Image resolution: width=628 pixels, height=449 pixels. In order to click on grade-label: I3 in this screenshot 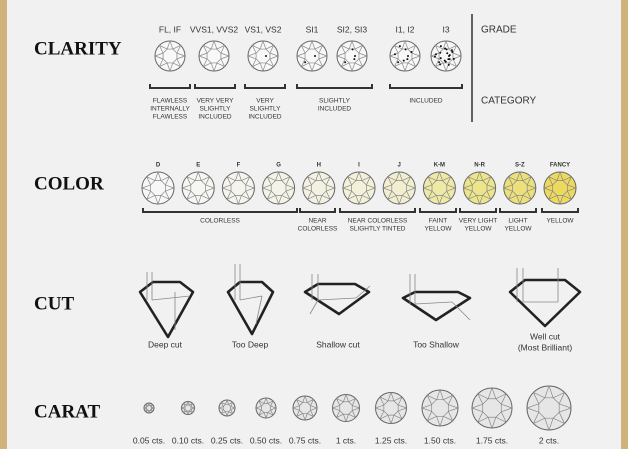, I will do `click(445, 29)`.